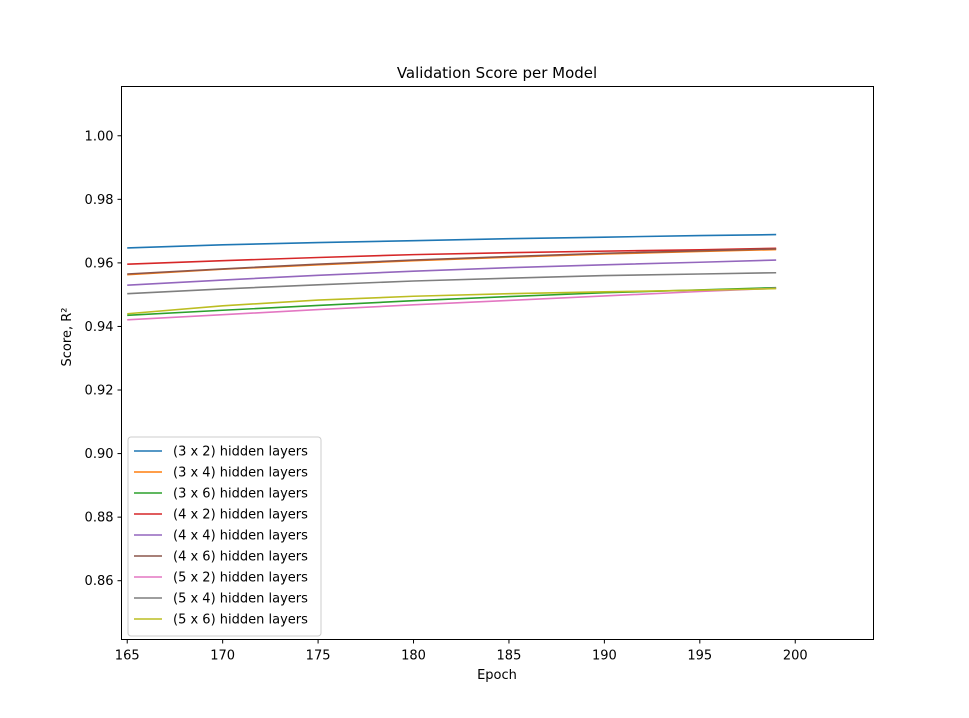 The height and width of the screenshot is (718, 969). Describe the element at coordinates (497, 73) in the screenshot. I see `chart-title: Validation Score per Model` at that location.